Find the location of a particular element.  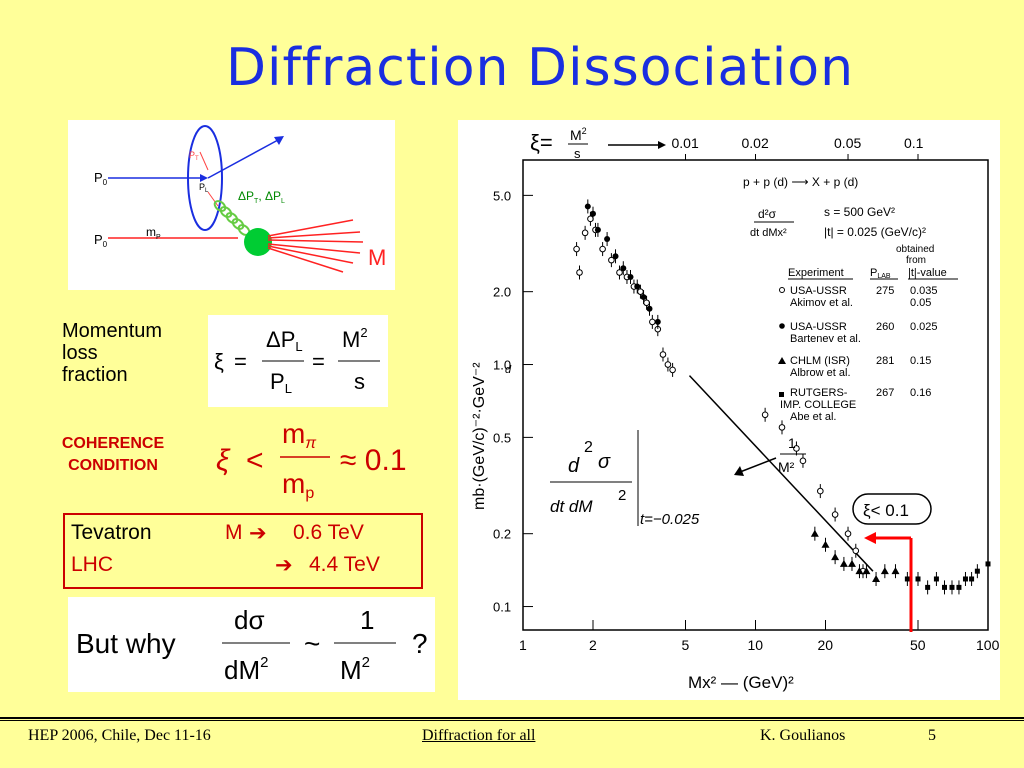

svg-text: obtained is located at coordinates (915, 249).